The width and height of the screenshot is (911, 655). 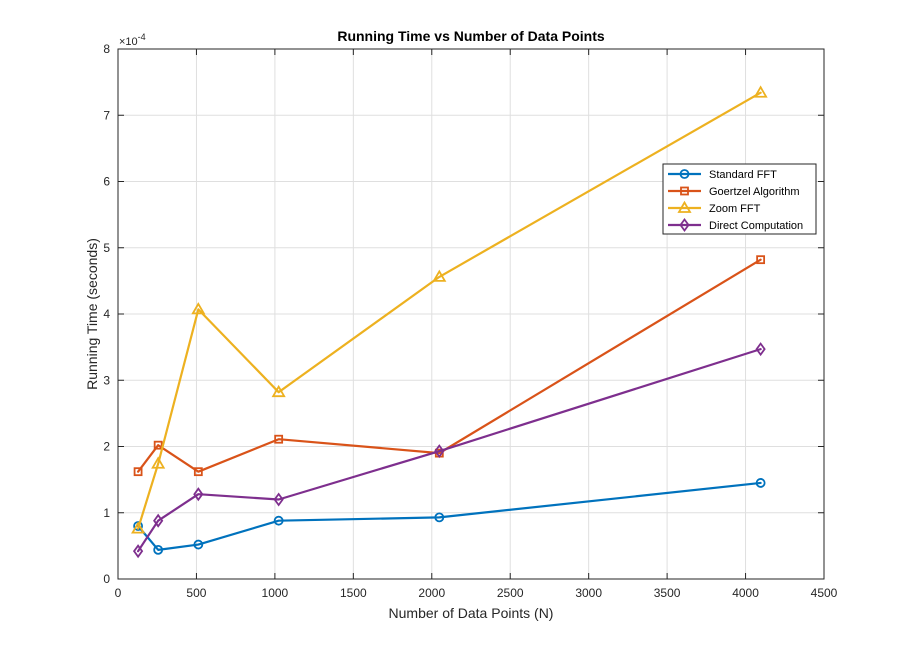 What do you see at coordinates (745, 593) in the screenshot?
I see `x-tick-label: 4000` at bounding box center [745, 593].